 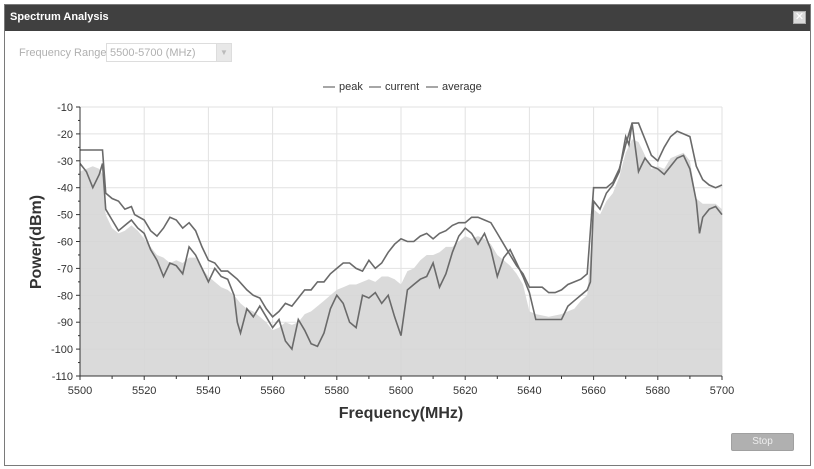 What do you see at coordinates (223, 52) in the screenshot?
I see `chevron-down-icon: ▼` at bounding box center [223, 52].